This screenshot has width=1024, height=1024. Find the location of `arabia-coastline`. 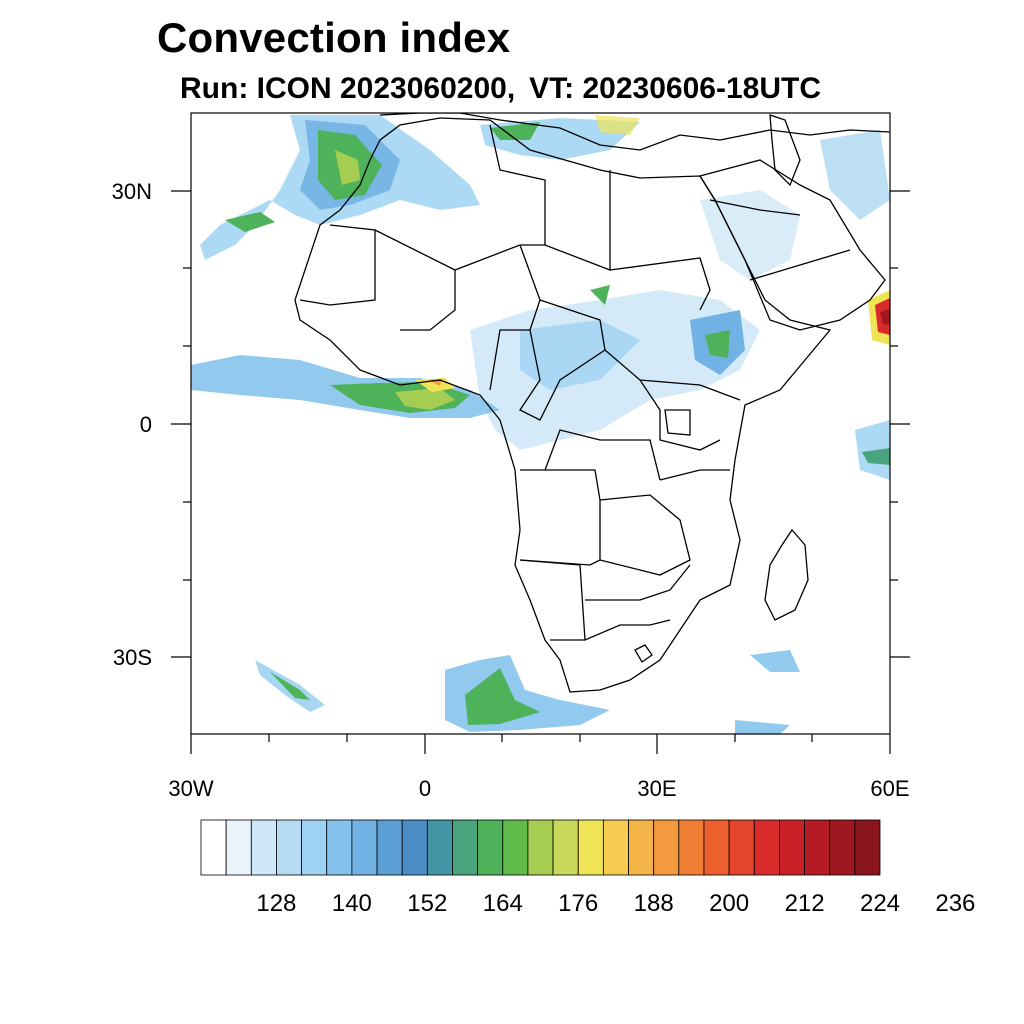

arabia-coastline is located at coordinates (792, 245).